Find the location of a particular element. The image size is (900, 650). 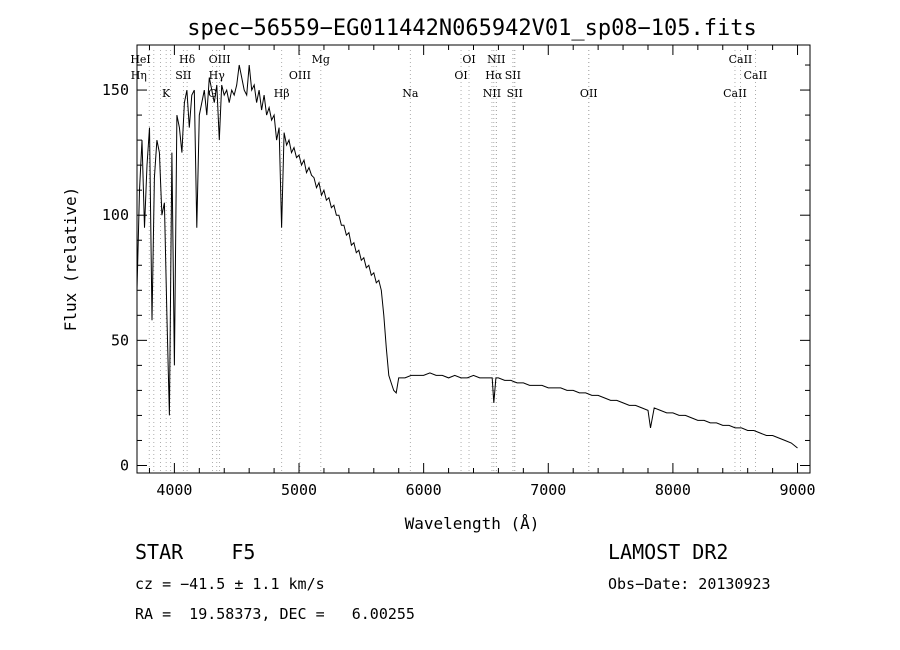

classification-label: STAR F5 is located at coordinates (195, 552).